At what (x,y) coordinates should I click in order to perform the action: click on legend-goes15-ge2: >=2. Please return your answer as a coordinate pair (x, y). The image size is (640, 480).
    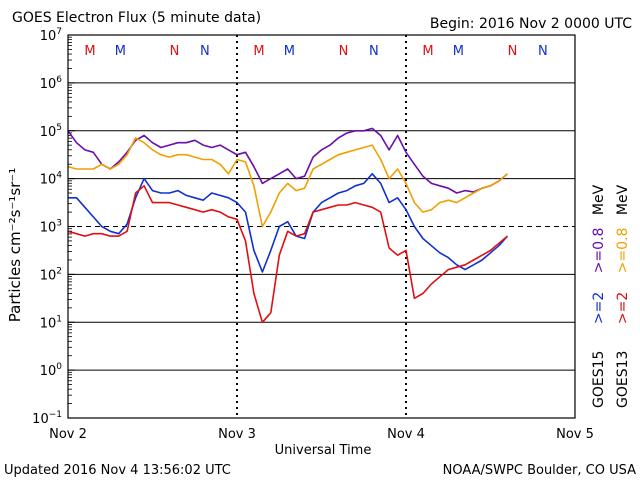
    Looking at the image, I should click on (599, 308).